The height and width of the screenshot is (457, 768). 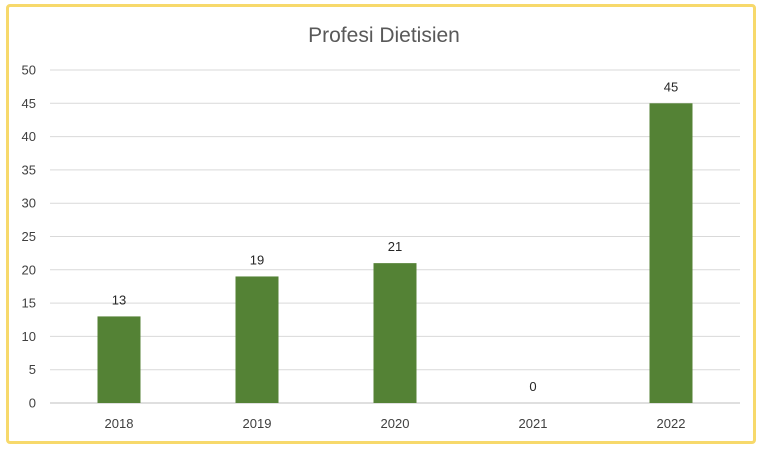 I want to click on data-label: 13, so click(x=119, y=299).